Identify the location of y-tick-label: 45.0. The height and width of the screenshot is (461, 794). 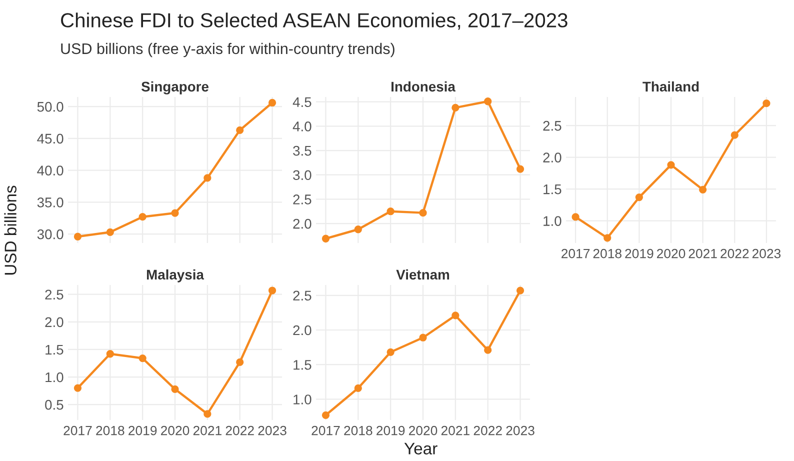
(50, 139).